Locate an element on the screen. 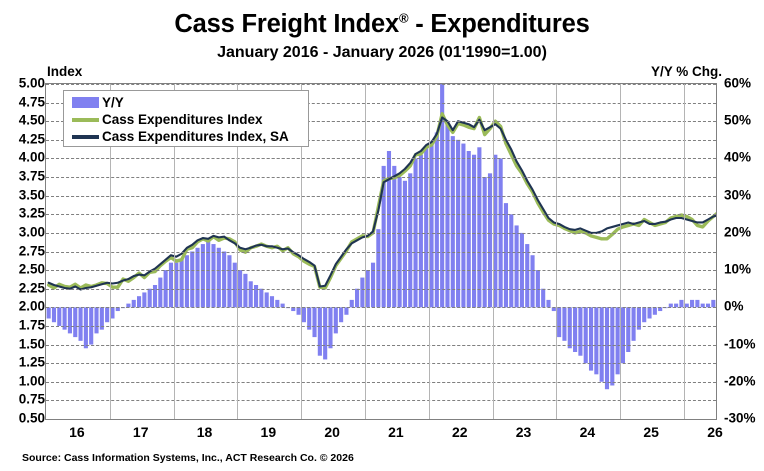 This screenshot has height=471, width=764. left-axis-tick-label: 5.00 is located at coordinates (31, 83).